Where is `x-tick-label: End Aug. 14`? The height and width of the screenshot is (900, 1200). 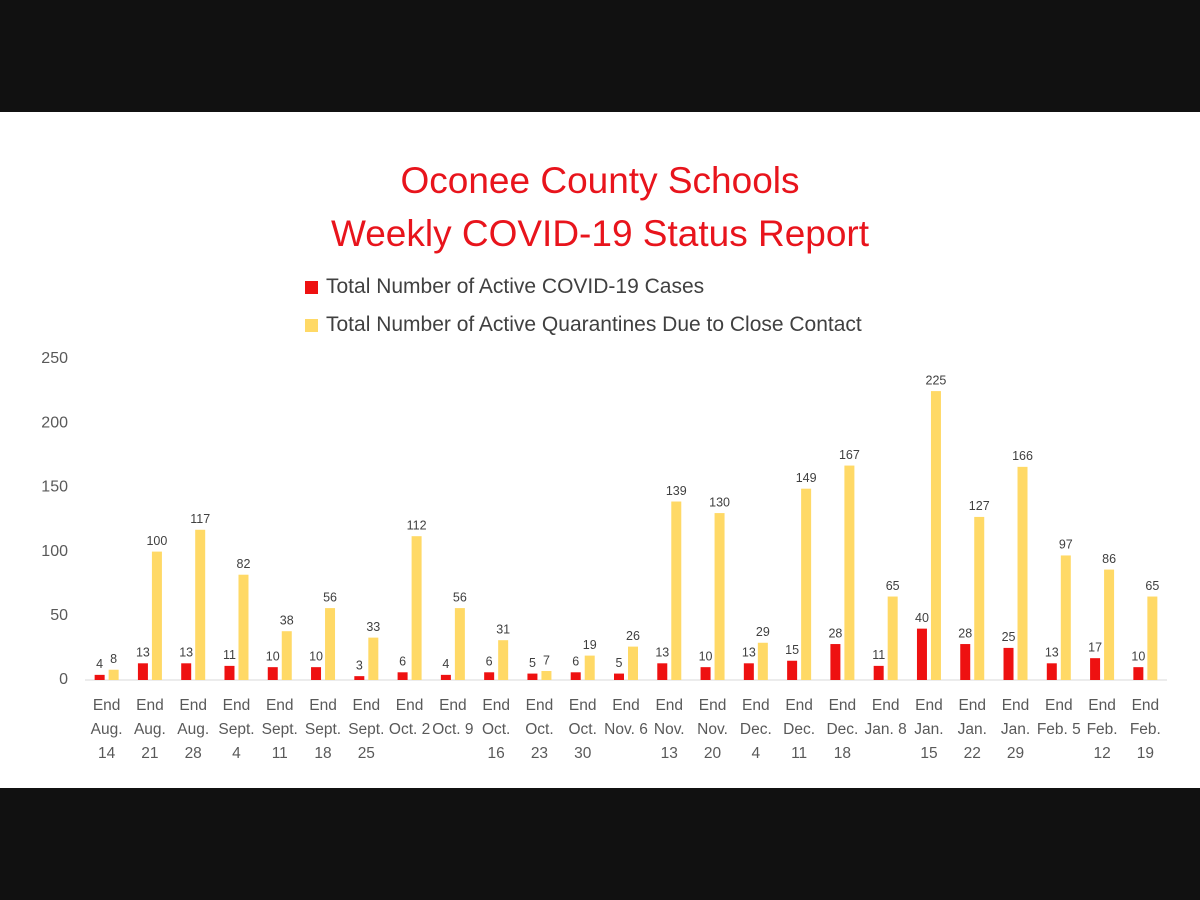 x-tick-label: End Aug. 14 is located at coordinates (106, 729).